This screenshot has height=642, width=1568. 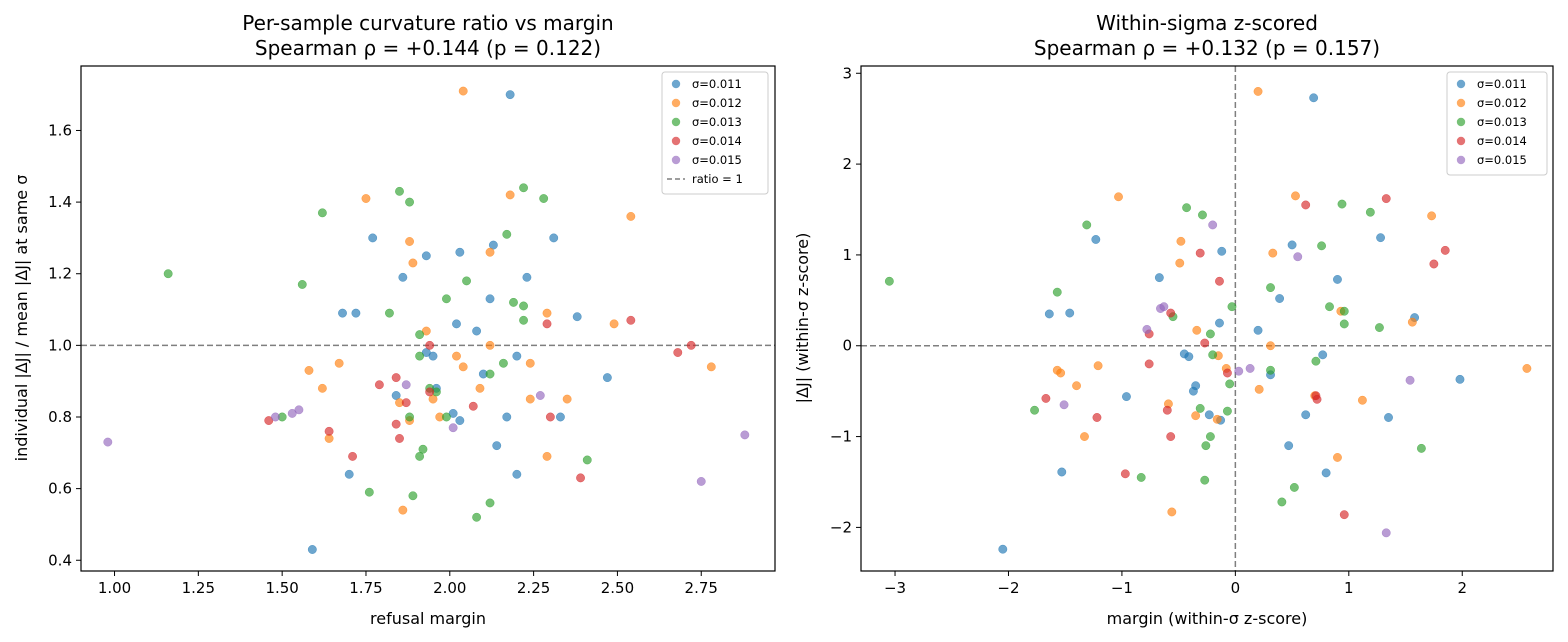 I want to click on left-y-tick-label: 1.4, so click(x=60, y=202).